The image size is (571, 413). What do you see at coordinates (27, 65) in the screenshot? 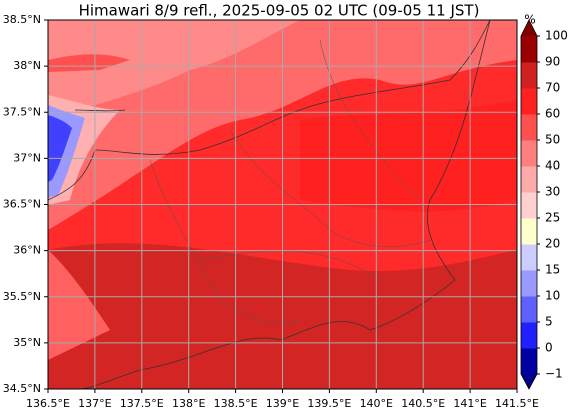
I see `y-tick-label: 38°N` at bounding box center [27, 65].